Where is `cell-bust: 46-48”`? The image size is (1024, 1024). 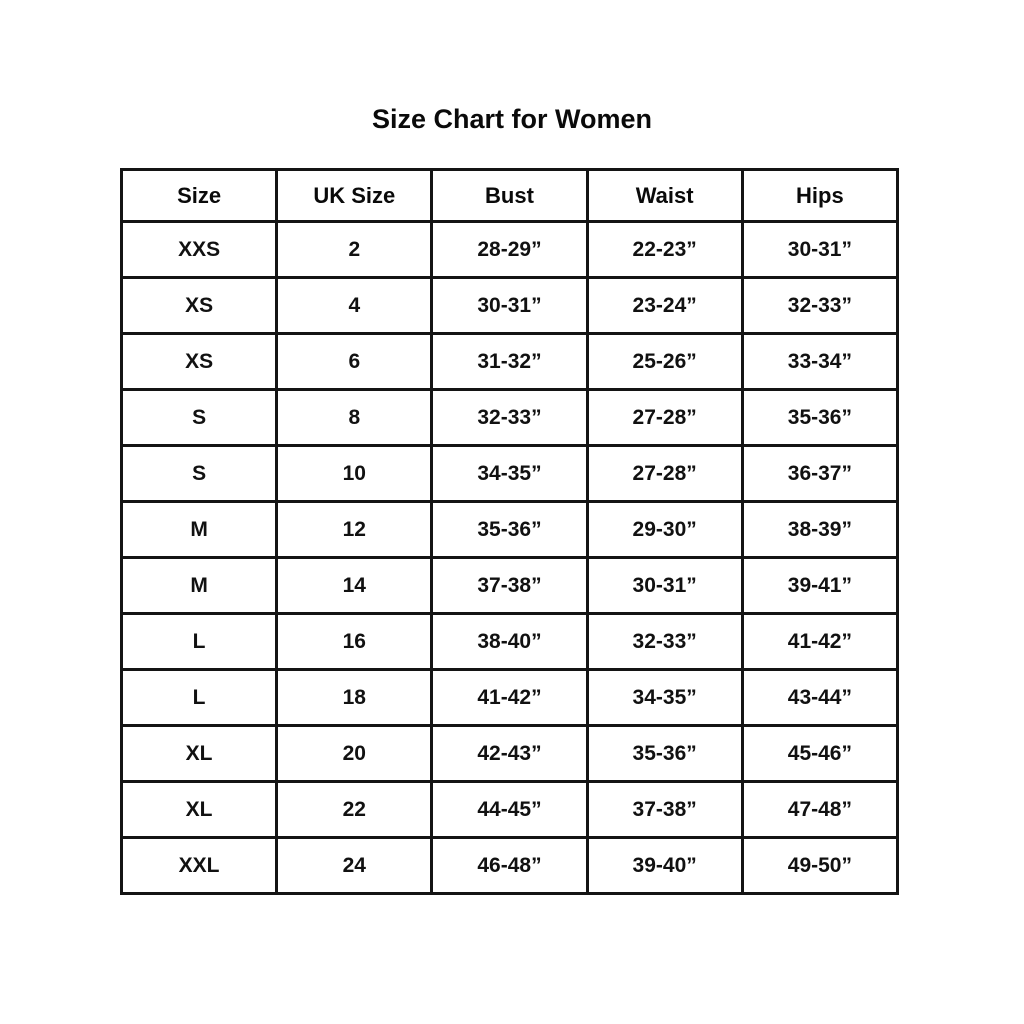 cell-bust: 46-48” is located at coordinates (509, 865).